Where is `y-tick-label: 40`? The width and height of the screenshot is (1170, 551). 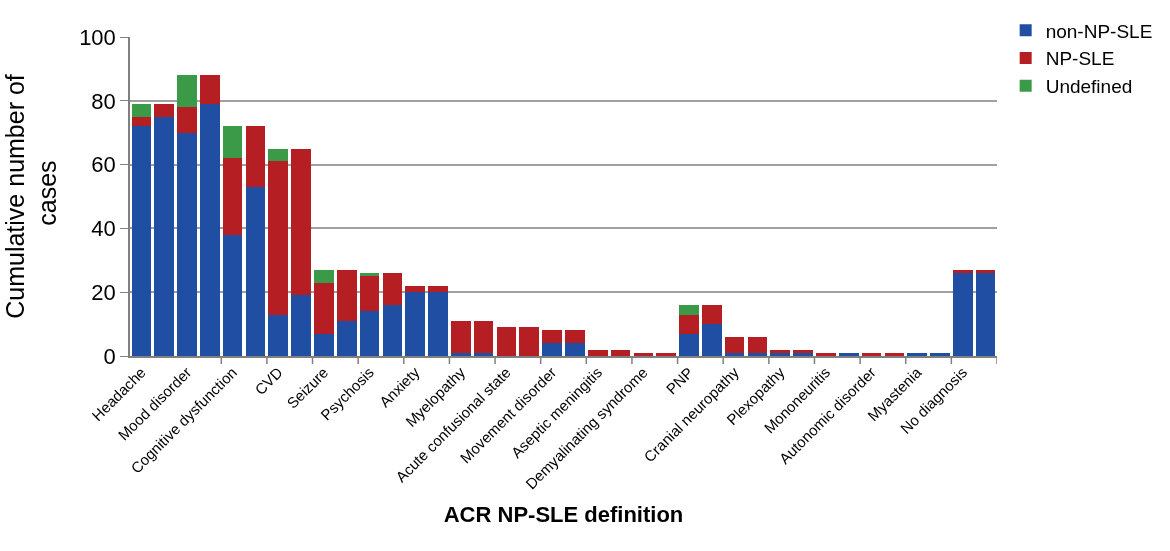
y-tick-label: 40 is located at coordinates (103, 229).